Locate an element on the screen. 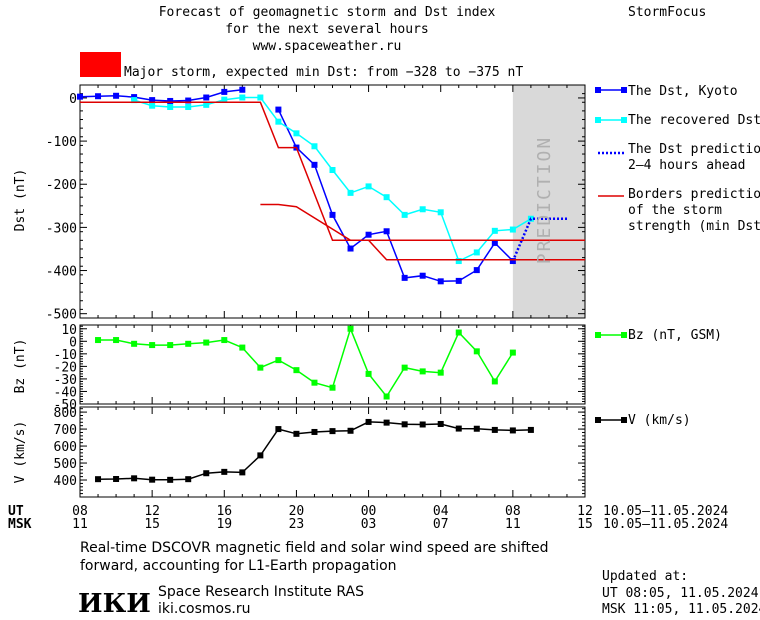 This screenshot has width=760, height=620. bz-panel-ytick-label: 10 is located at coordinates (69, 330).